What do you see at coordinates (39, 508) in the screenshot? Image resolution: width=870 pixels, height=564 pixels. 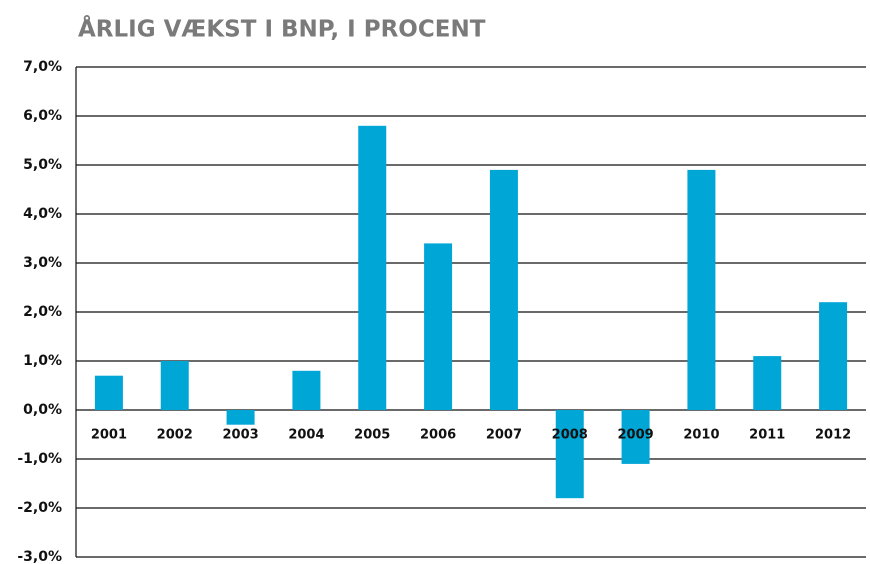 I see `y-tick-label: -2,0%` at bounding box center [39, 508].